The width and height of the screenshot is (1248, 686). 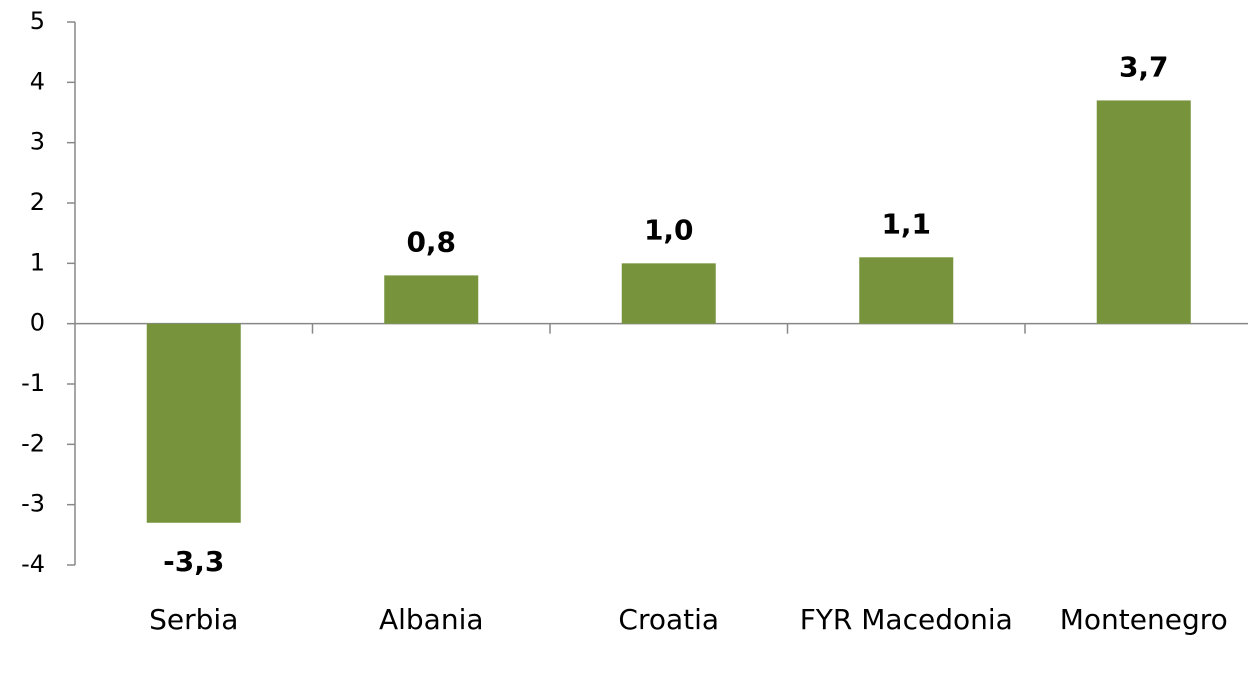 I want to click on value-label: 1,1, so click(x=906, y=223).